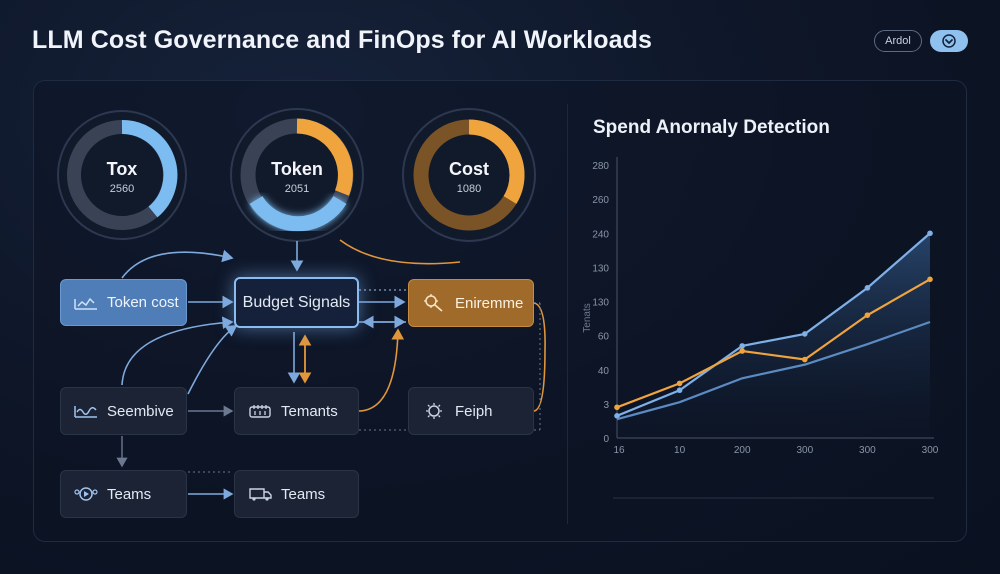 Image resolution: width=1000 pixels, height=574 pixels. What do you see at coordinates (711, 127) in the screenshot?
I see `chart-title: Spend Anornaly Detection` at bounding box center [711, 127].